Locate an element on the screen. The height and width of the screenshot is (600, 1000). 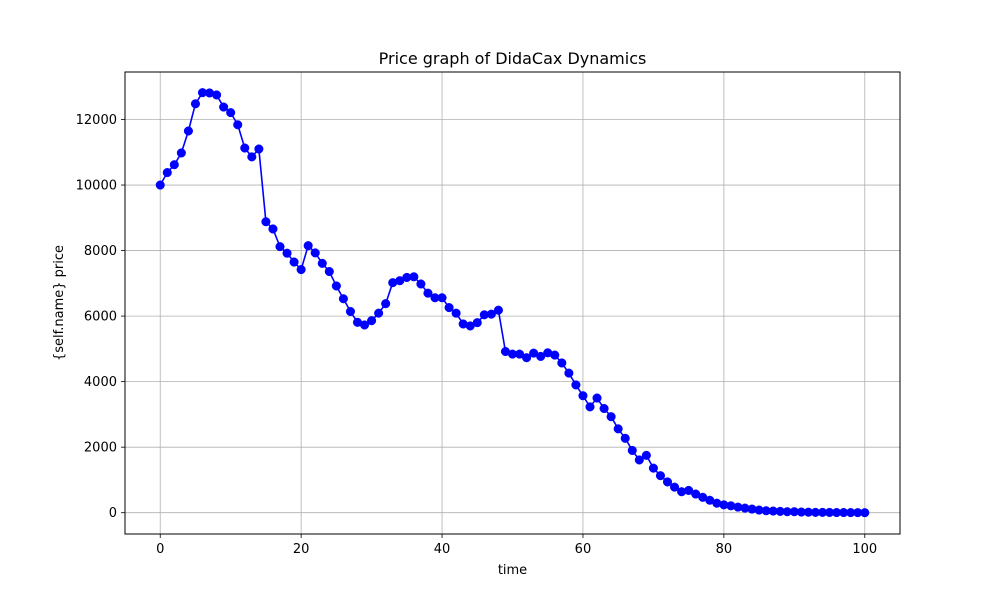
x-tick-label: 80 is located at coordinates (724, 549).